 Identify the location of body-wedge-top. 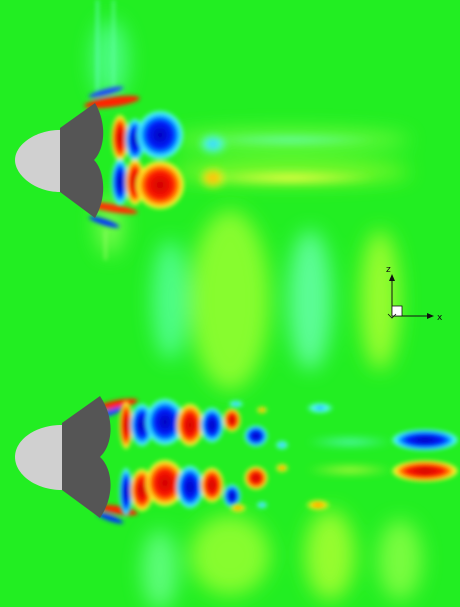
(82, 160).